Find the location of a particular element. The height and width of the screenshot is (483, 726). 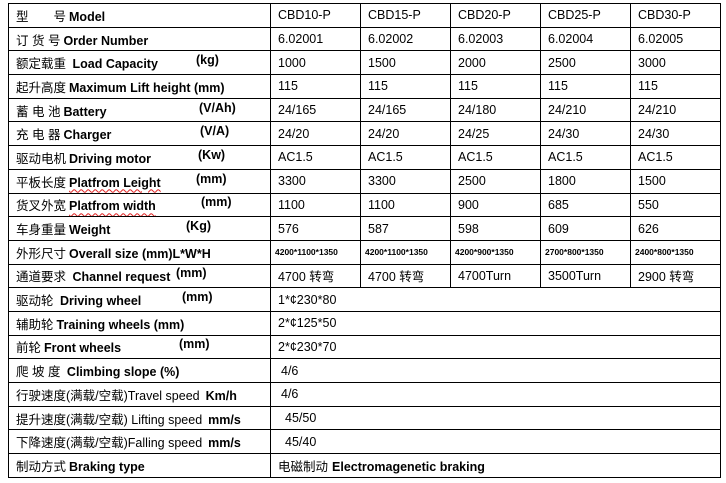

row-label: 起升高度 Maximum Lift height (mm) is located at coordinates (139, 86).